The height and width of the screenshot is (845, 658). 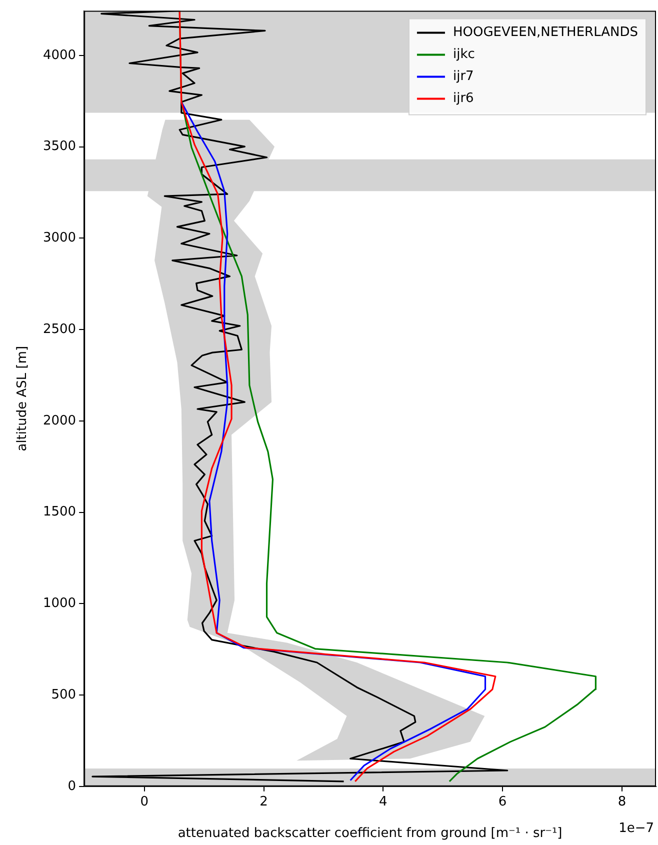 I want to click on legend-label: HOOGEVEEN,NETHERLANDS, so click(x=545, y=32).